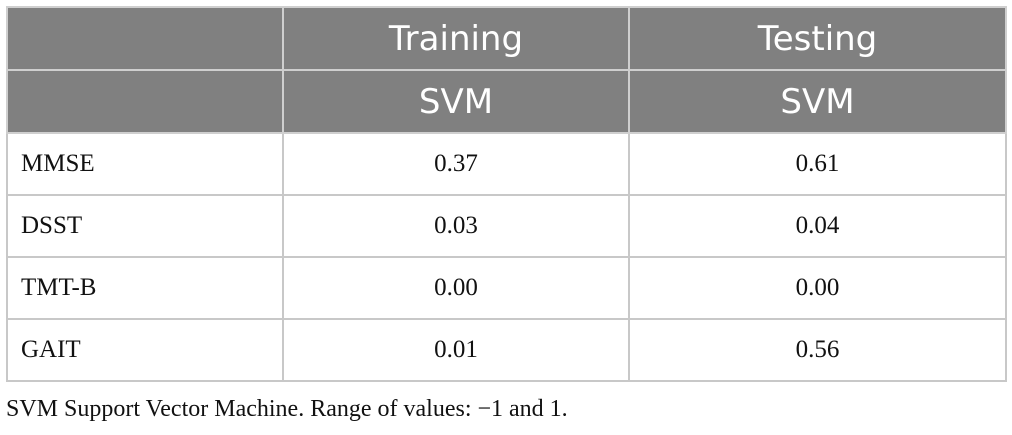  Describe the element at coordinates (817, 101) in the screenshot. I see `subheader-testing-svm: SVM` at that location.